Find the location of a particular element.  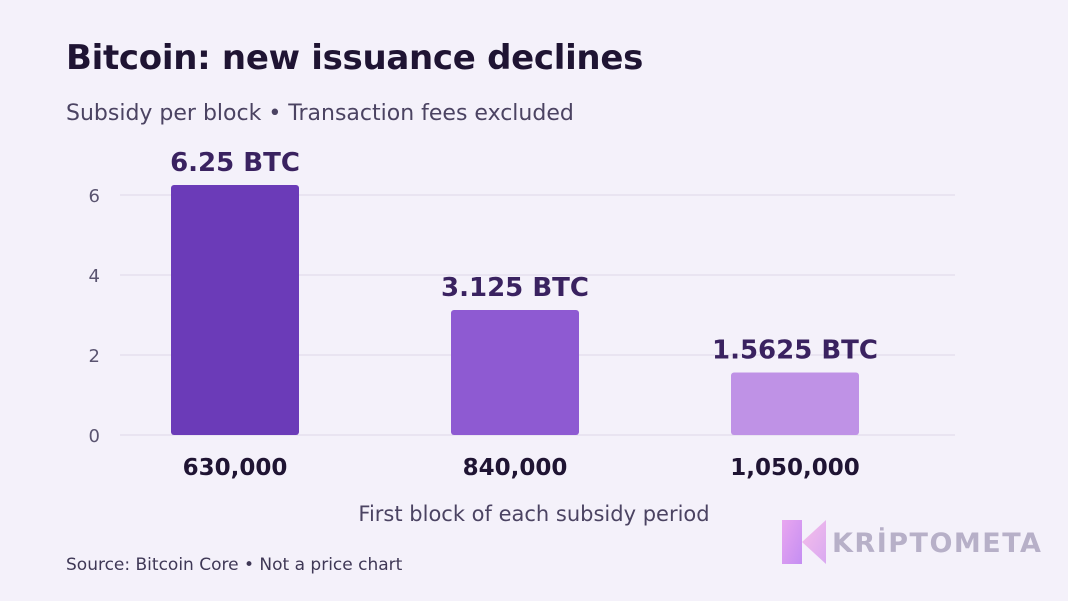

y-tick-label: 4 is located at coordinates (94, 276).